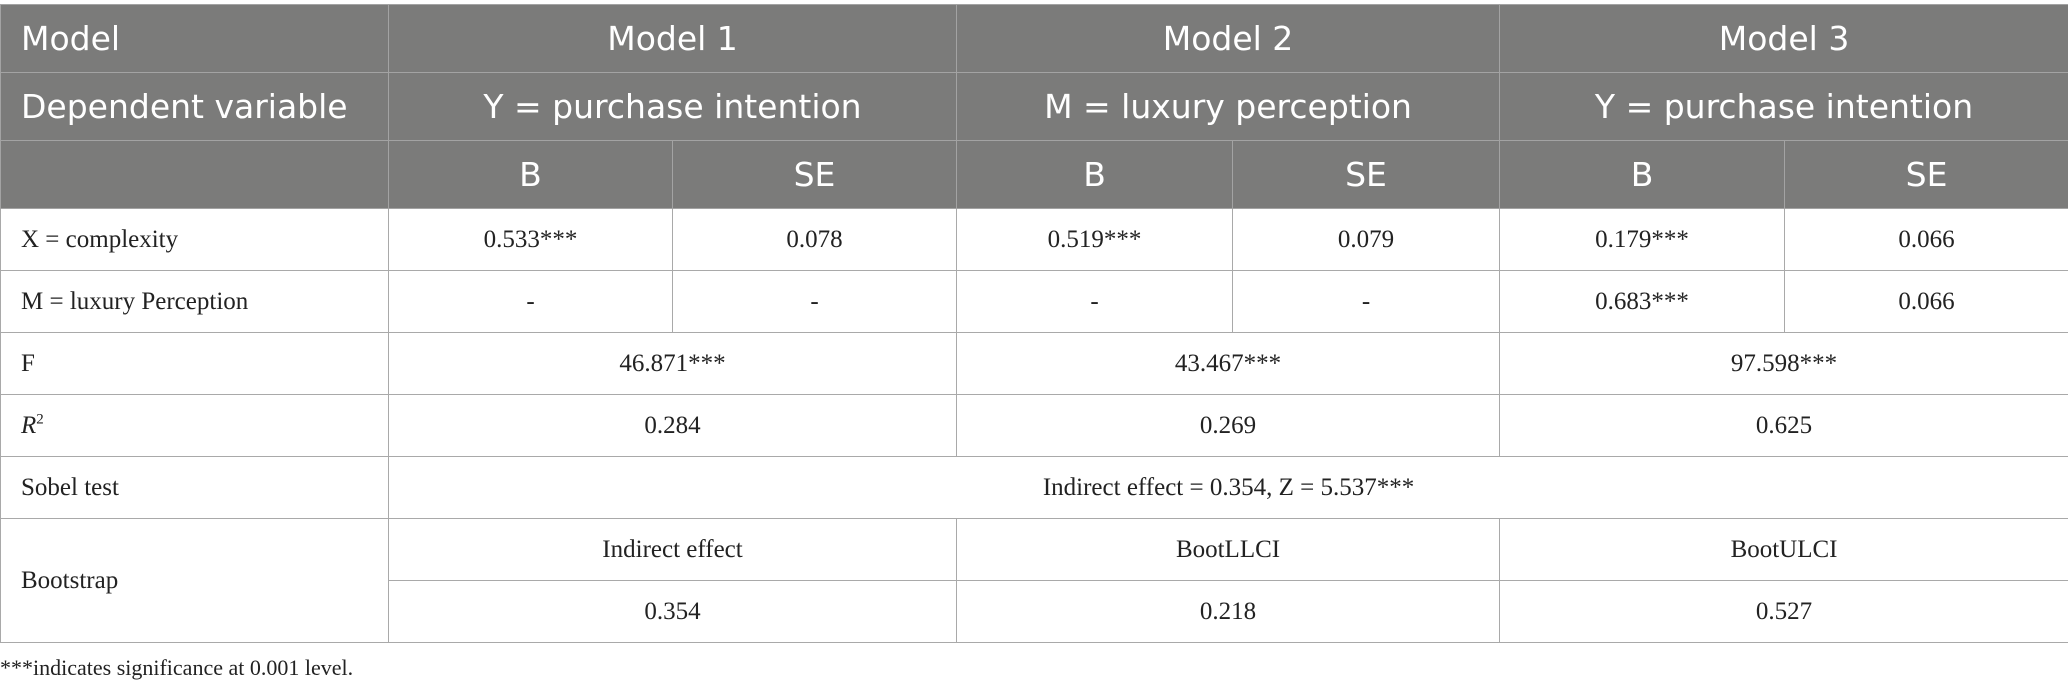  I want to click on header-dependent-model-2: M = luxury perception, so click(1228, 106).